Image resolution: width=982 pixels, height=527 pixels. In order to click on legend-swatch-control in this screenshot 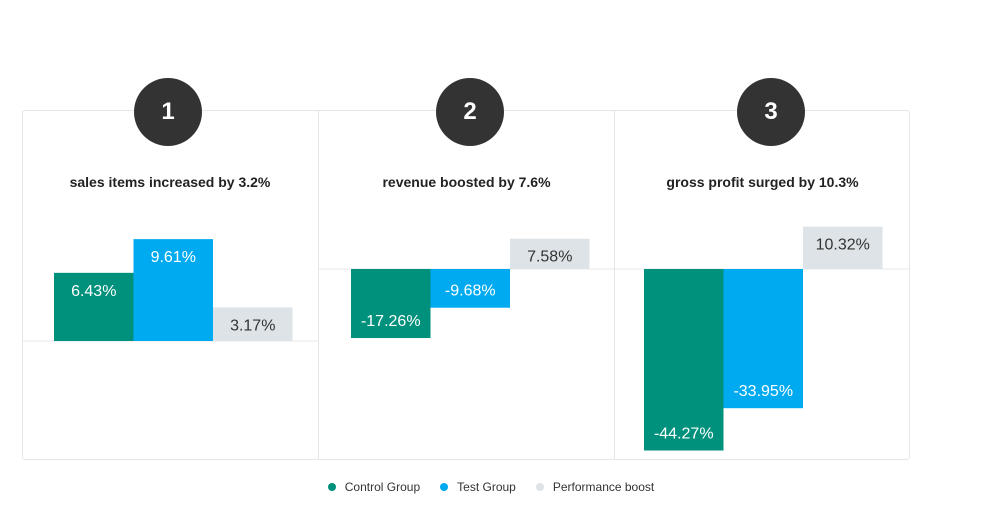, I will do `click(331, 487)`.